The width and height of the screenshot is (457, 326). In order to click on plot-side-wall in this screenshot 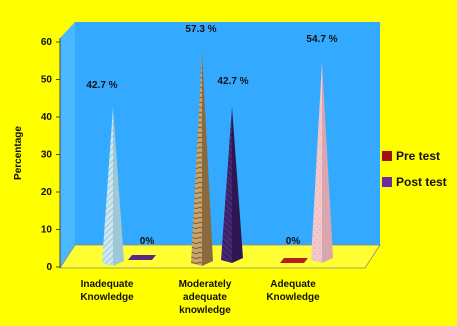, I will do `click(67, 145)`.